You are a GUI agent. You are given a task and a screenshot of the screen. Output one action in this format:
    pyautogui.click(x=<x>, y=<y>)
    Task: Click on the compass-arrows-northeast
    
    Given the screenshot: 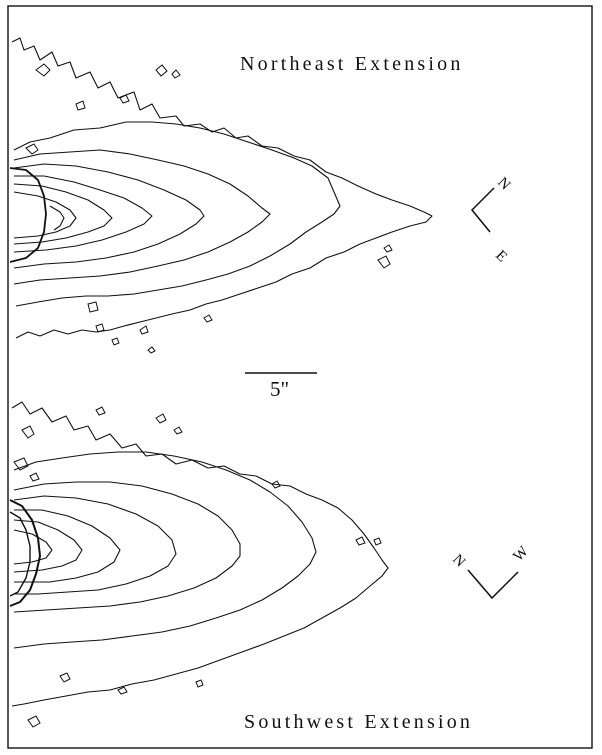 What is the action you would take?
    pyautogui.click(x=482, y=210)
    